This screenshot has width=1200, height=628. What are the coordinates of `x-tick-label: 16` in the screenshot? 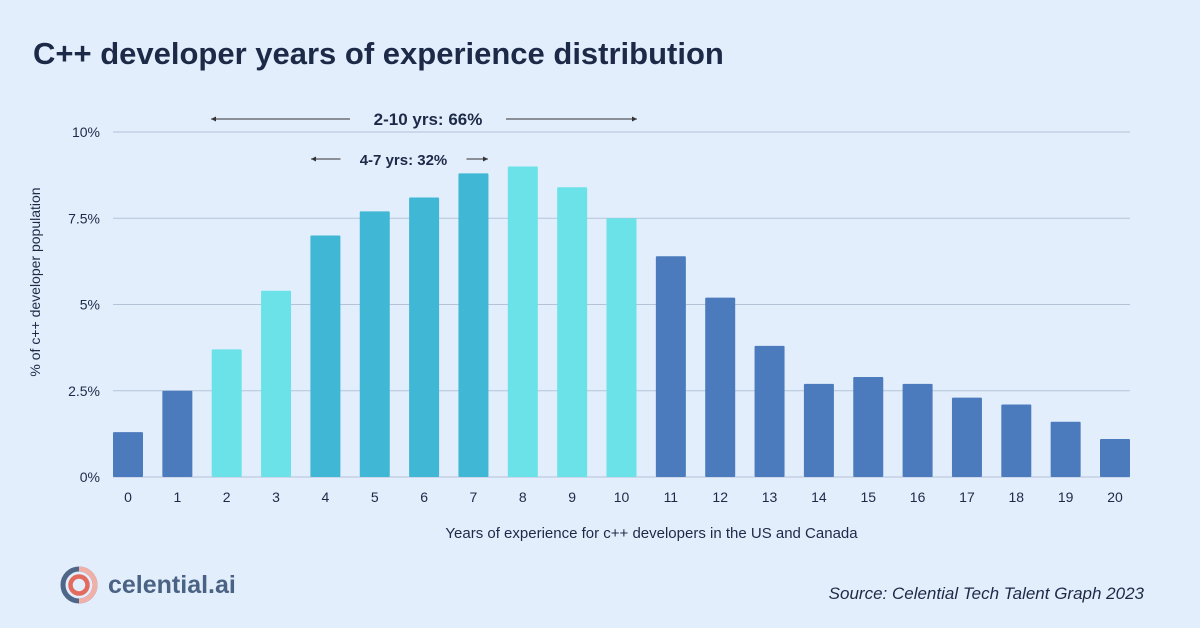 It's located at (918, 497).